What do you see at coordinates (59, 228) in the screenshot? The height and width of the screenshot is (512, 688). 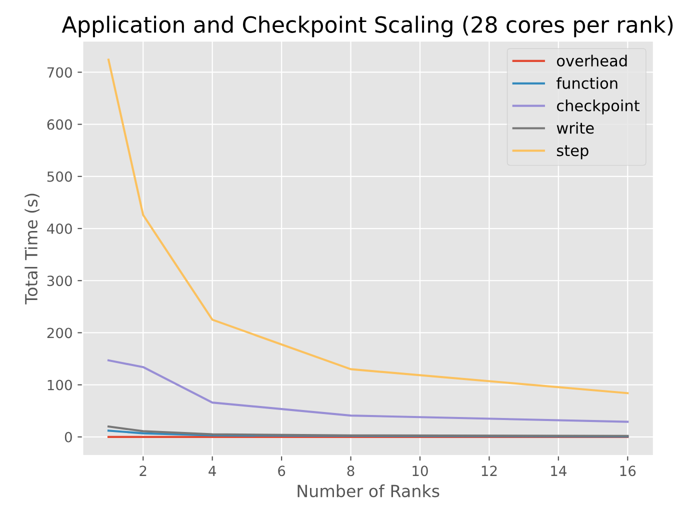 I see `y-tick-label: 400` at bounding box center [59, 228].